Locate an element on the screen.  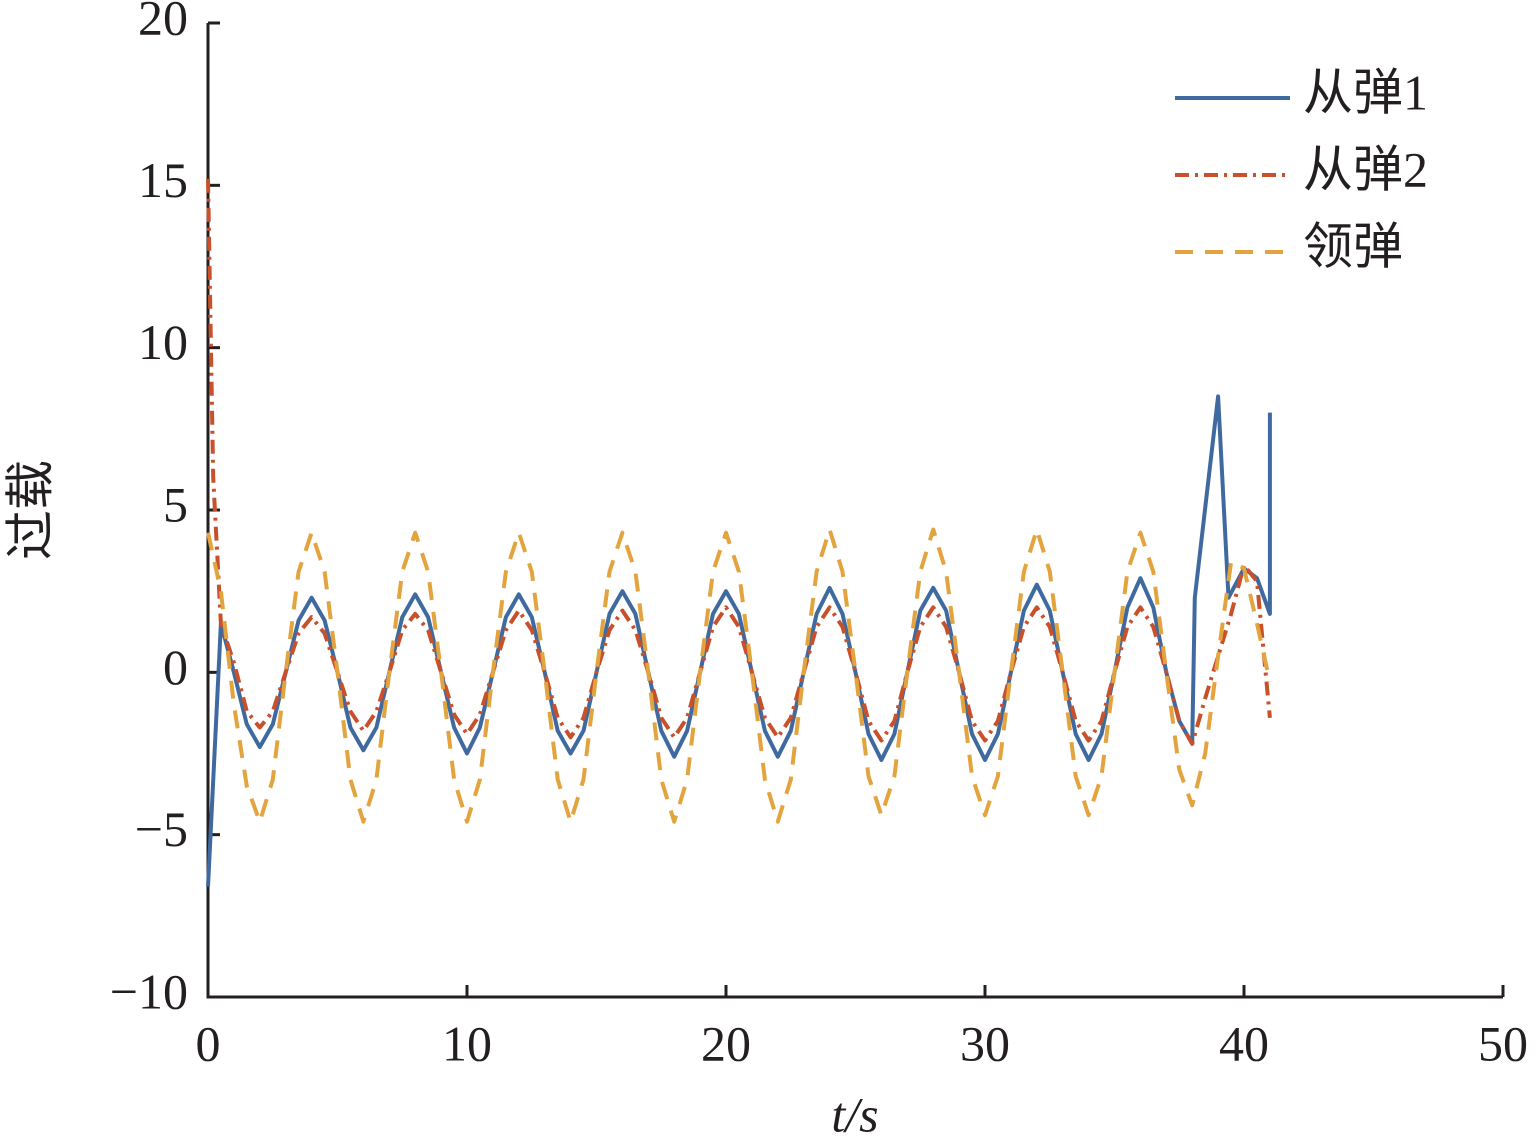
x-tick-label: 40 is located at coordinates (1244, 1043).